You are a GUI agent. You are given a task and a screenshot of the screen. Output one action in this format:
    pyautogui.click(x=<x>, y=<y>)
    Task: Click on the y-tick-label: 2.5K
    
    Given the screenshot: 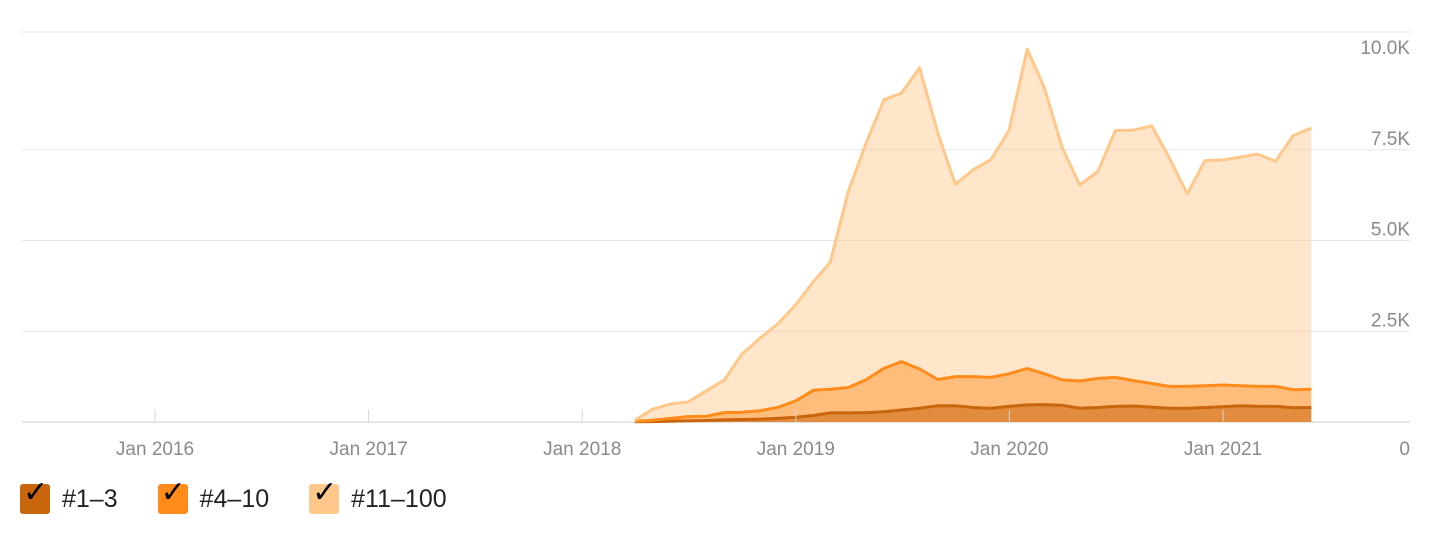 What is the action you would take?
    pyautogui.click(x=1390, y=320)
    